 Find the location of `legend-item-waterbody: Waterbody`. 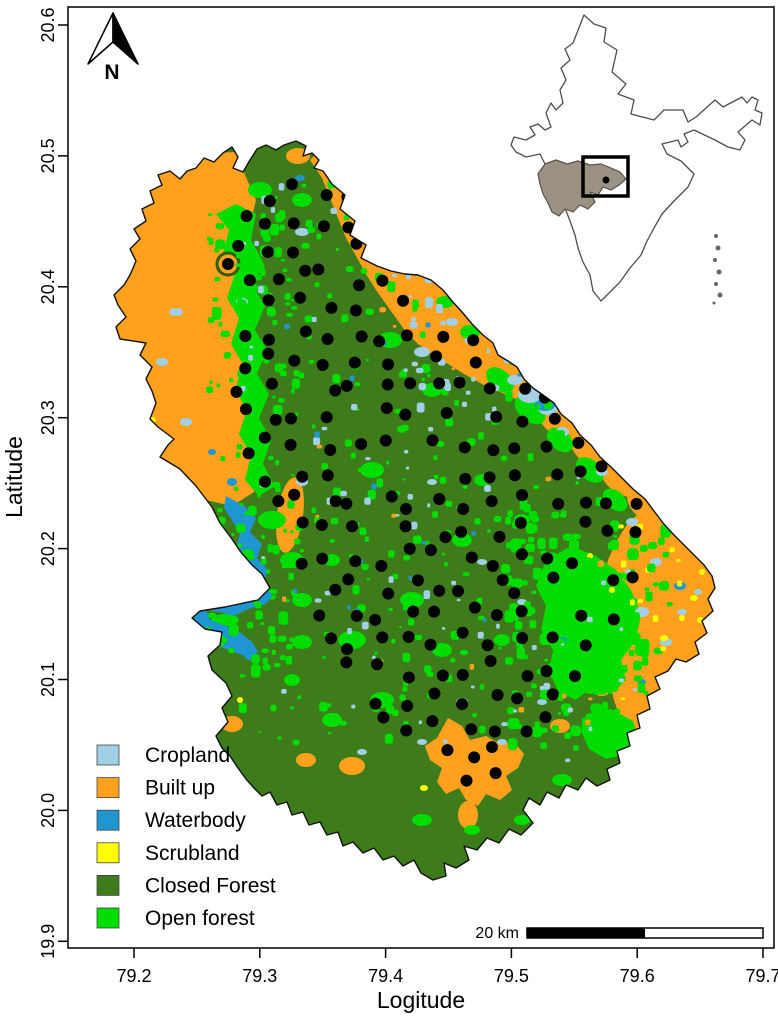

legend-item-waterbody: Waterbody is located at coordinates (171, 820).